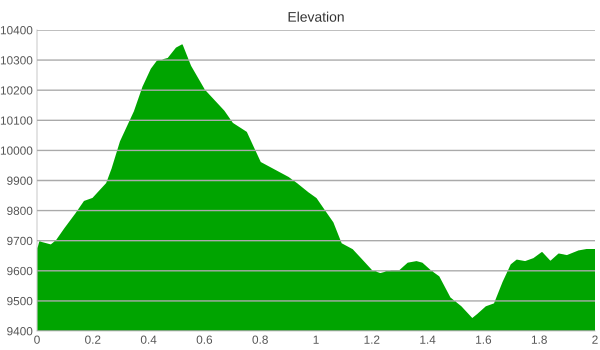 The width and height of the screenshot is (600, 350). I want to click on x-tick-label: 1, so click(316, 340).